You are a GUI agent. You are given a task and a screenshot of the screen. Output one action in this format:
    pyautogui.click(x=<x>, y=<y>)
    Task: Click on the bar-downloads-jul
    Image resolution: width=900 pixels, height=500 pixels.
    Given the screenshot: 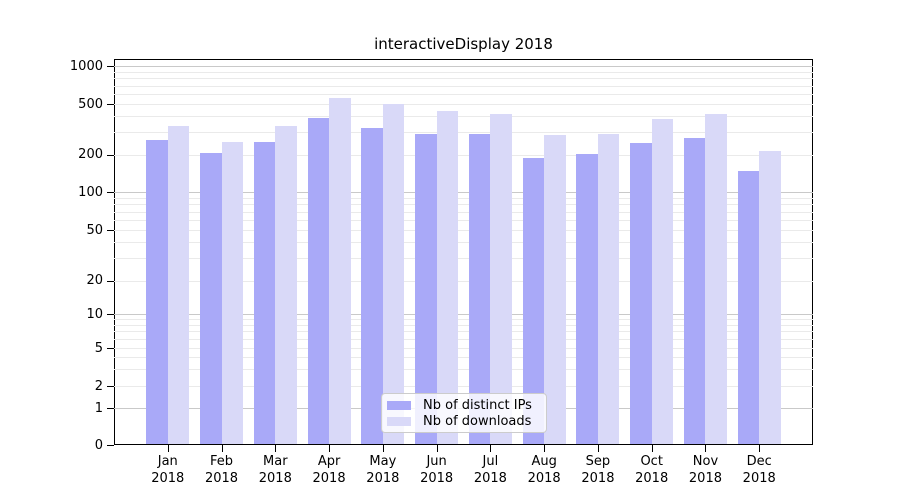 What is the action you would take?
    pyautogui.click(x=501, y=279)
    